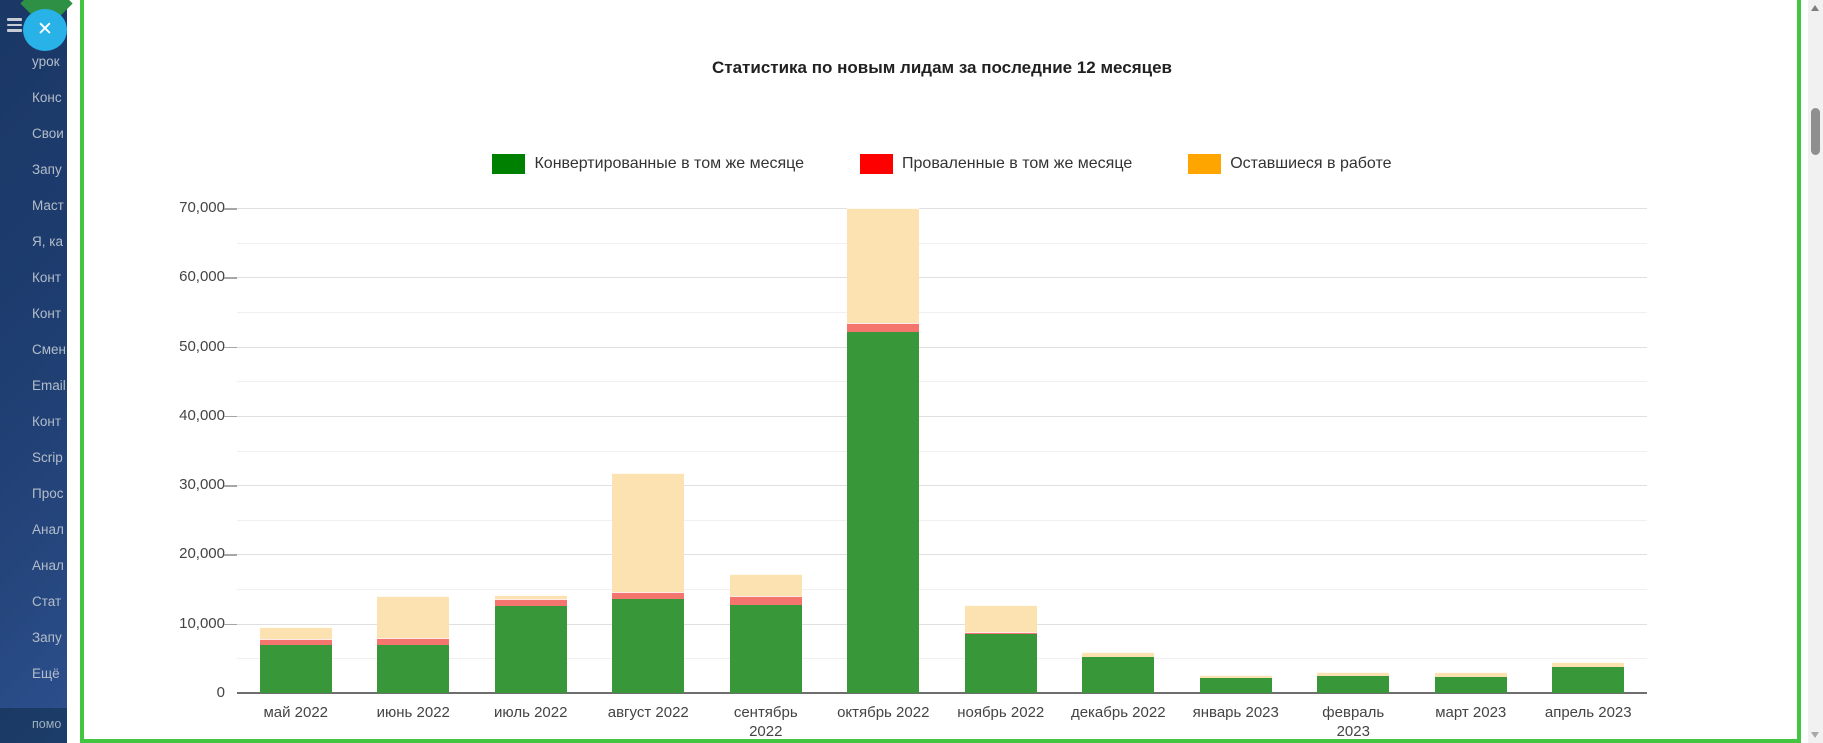 The image size is (1823, 743). I want to click on legend-label: Оставшиеся в работе, so click(1311, 163).